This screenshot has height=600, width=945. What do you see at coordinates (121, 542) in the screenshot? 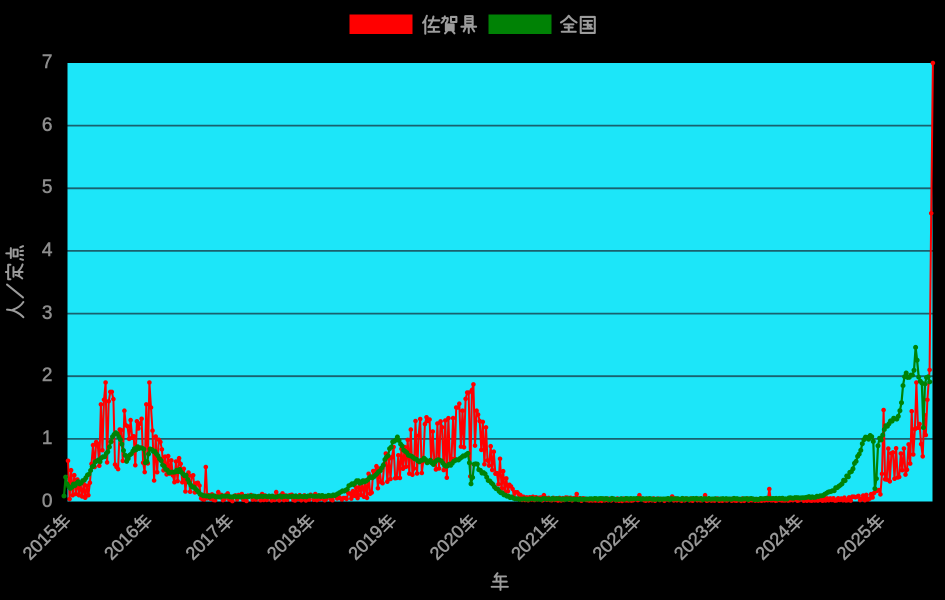
I see `svg-text: 2016` at bounding box center [121, 542].